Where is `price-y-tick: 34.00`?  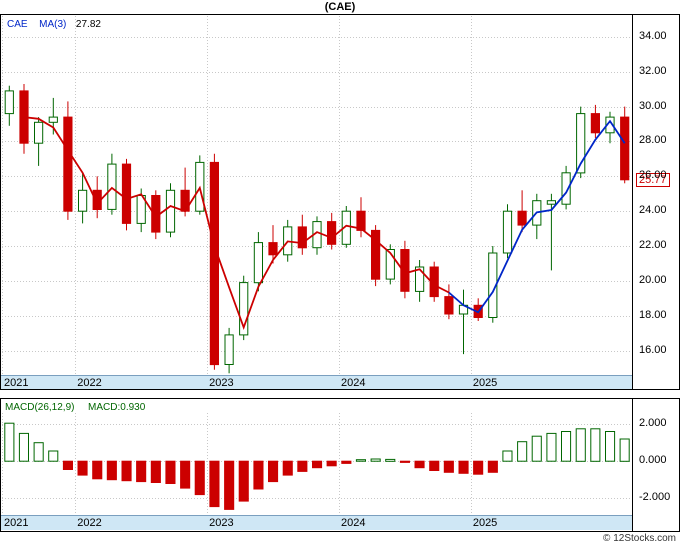 price-y-tick: 34.00 is located at coordinates (653, 35).